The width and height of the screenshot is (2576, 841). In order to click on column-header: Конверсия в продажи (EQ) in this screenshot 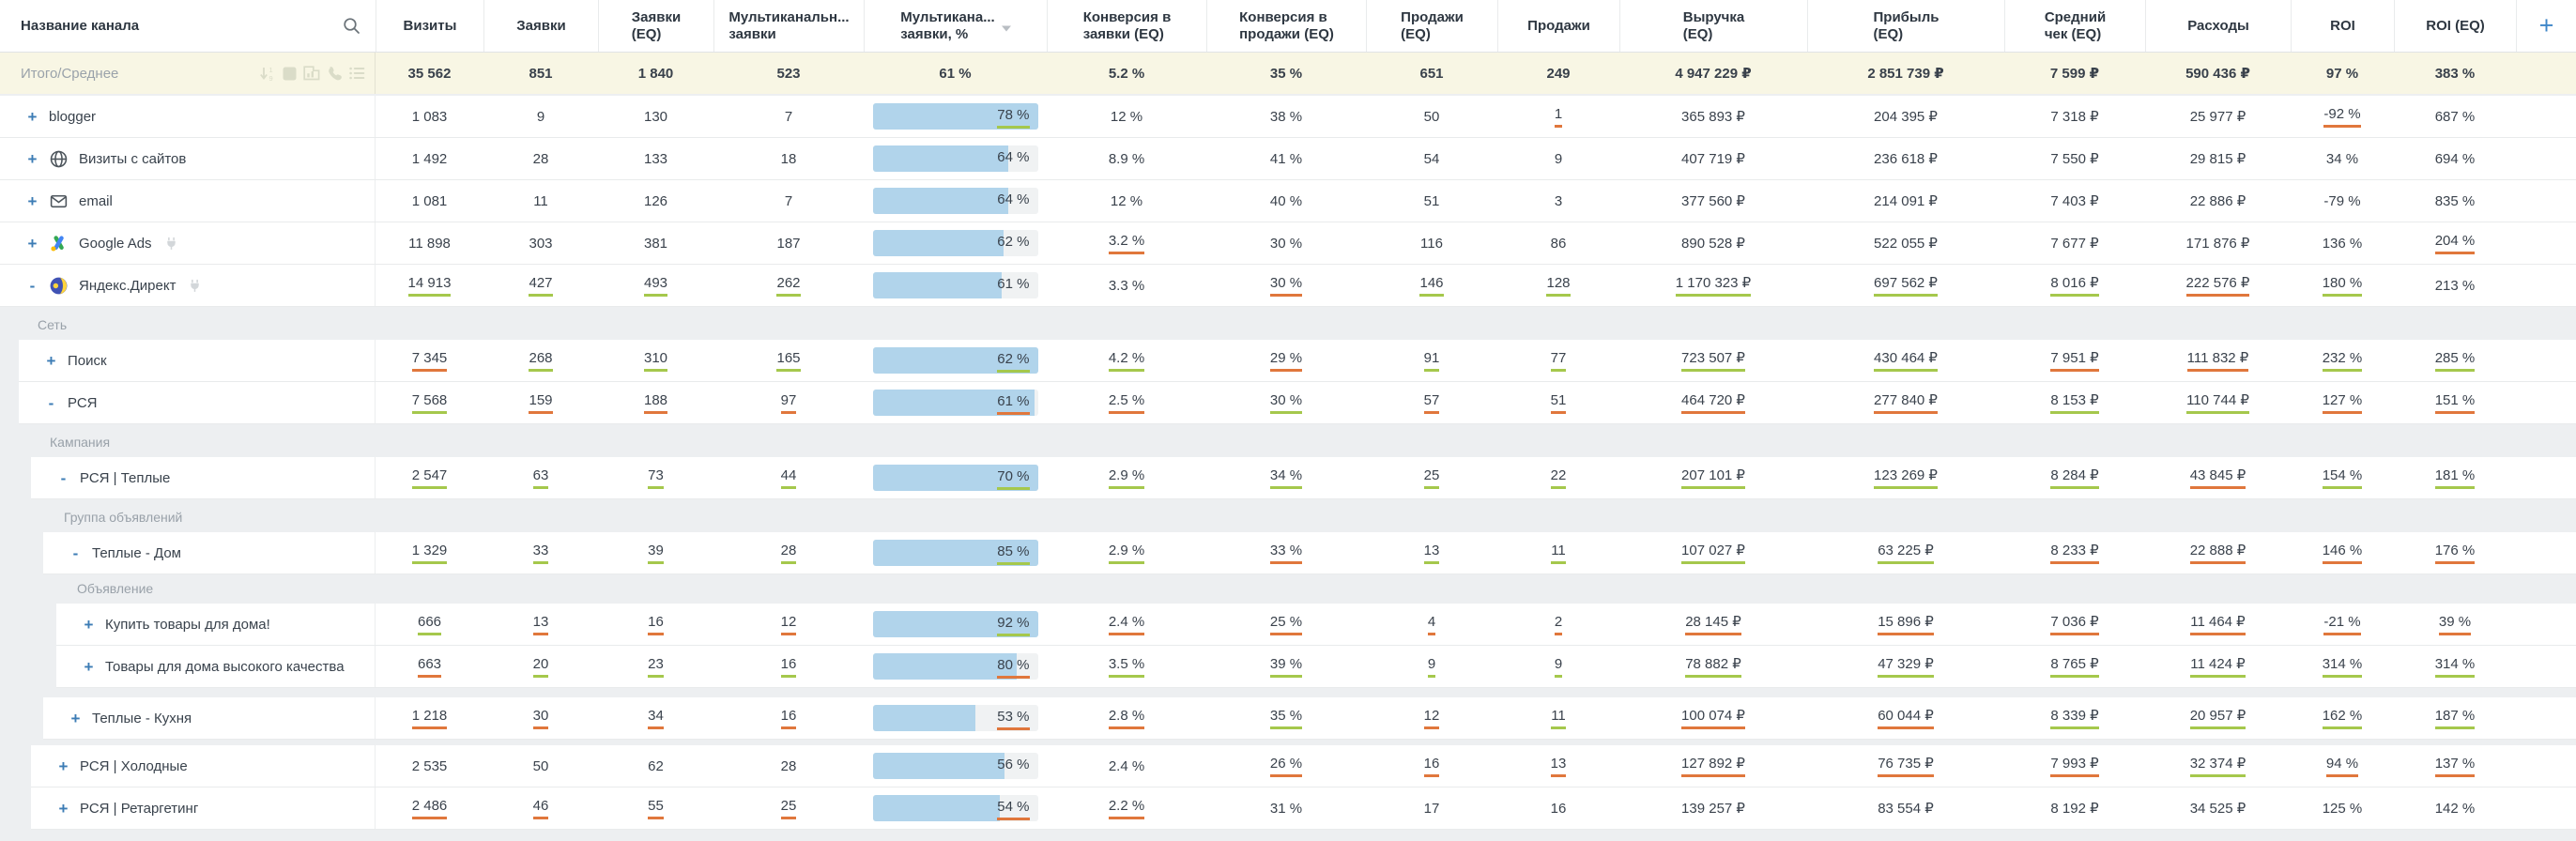, I will do `click(1286, 26)`.